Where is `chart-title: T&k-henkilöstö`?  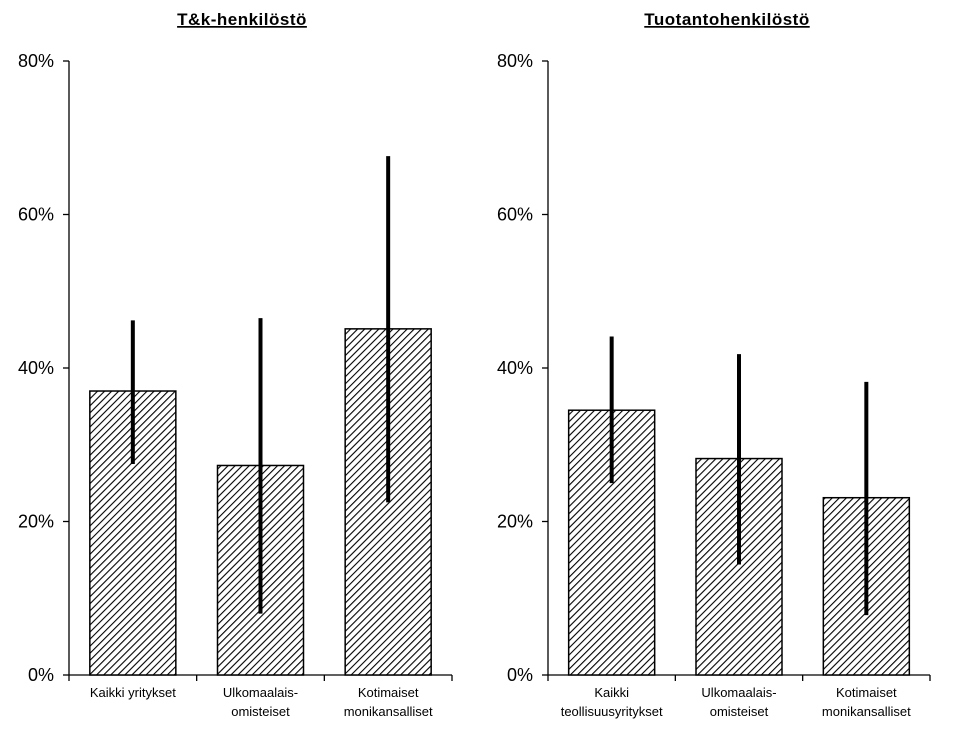
chart-title: T&k-henkilöstö is located at coordinates (242, 19).